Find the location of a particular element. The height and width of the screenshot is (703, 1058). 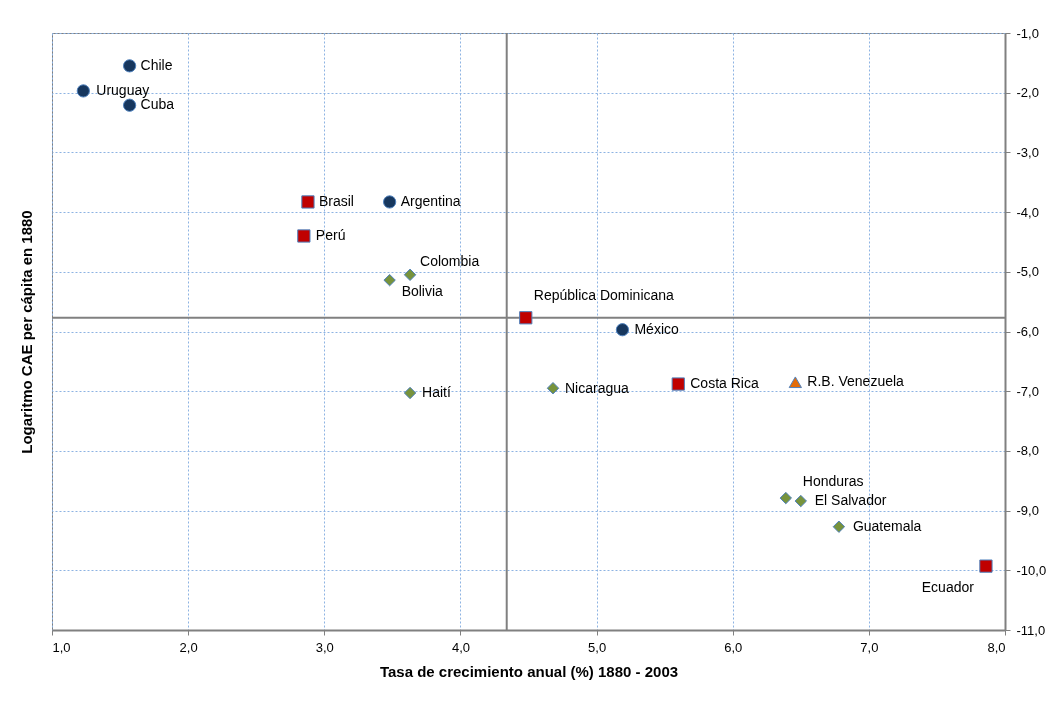

y-tick-label: -1,0 is located at coordinates (1027, 33).